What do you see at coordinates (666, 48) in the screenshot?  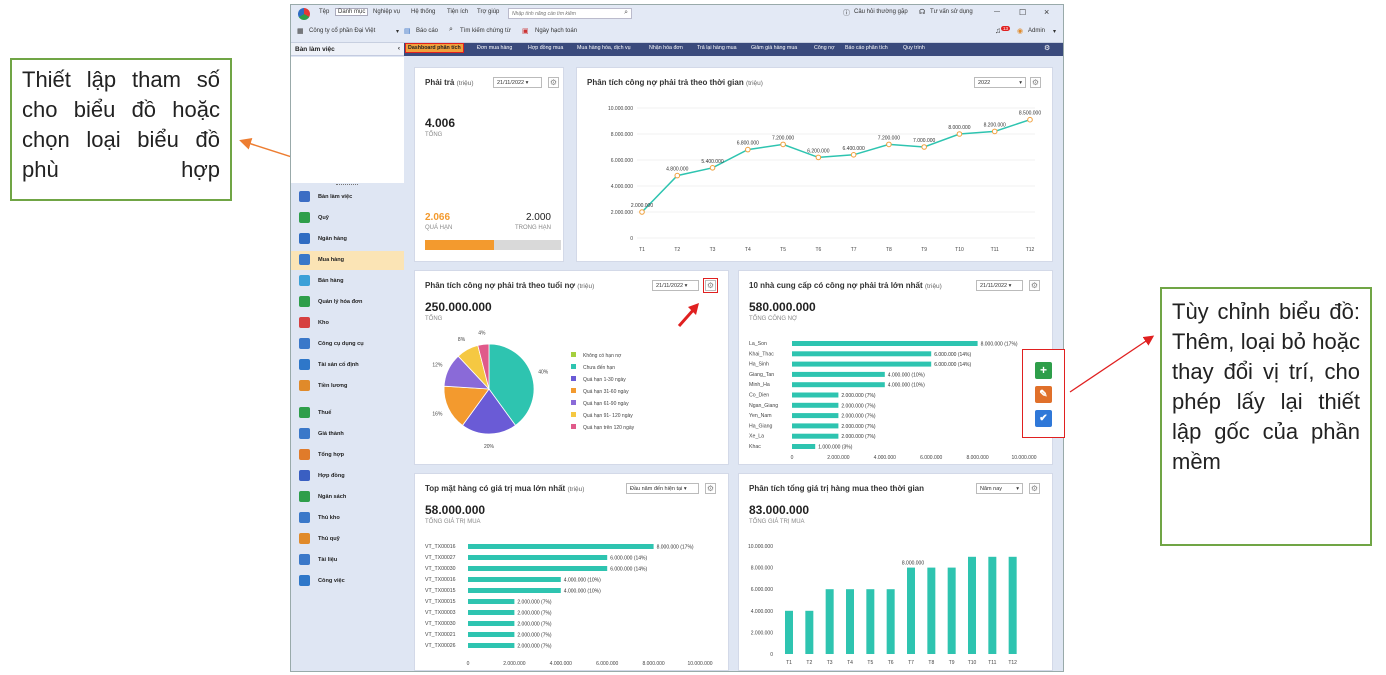 I see `tab-receive-invoice: Nhận hóa đơn` at bounding box center [666, 48].